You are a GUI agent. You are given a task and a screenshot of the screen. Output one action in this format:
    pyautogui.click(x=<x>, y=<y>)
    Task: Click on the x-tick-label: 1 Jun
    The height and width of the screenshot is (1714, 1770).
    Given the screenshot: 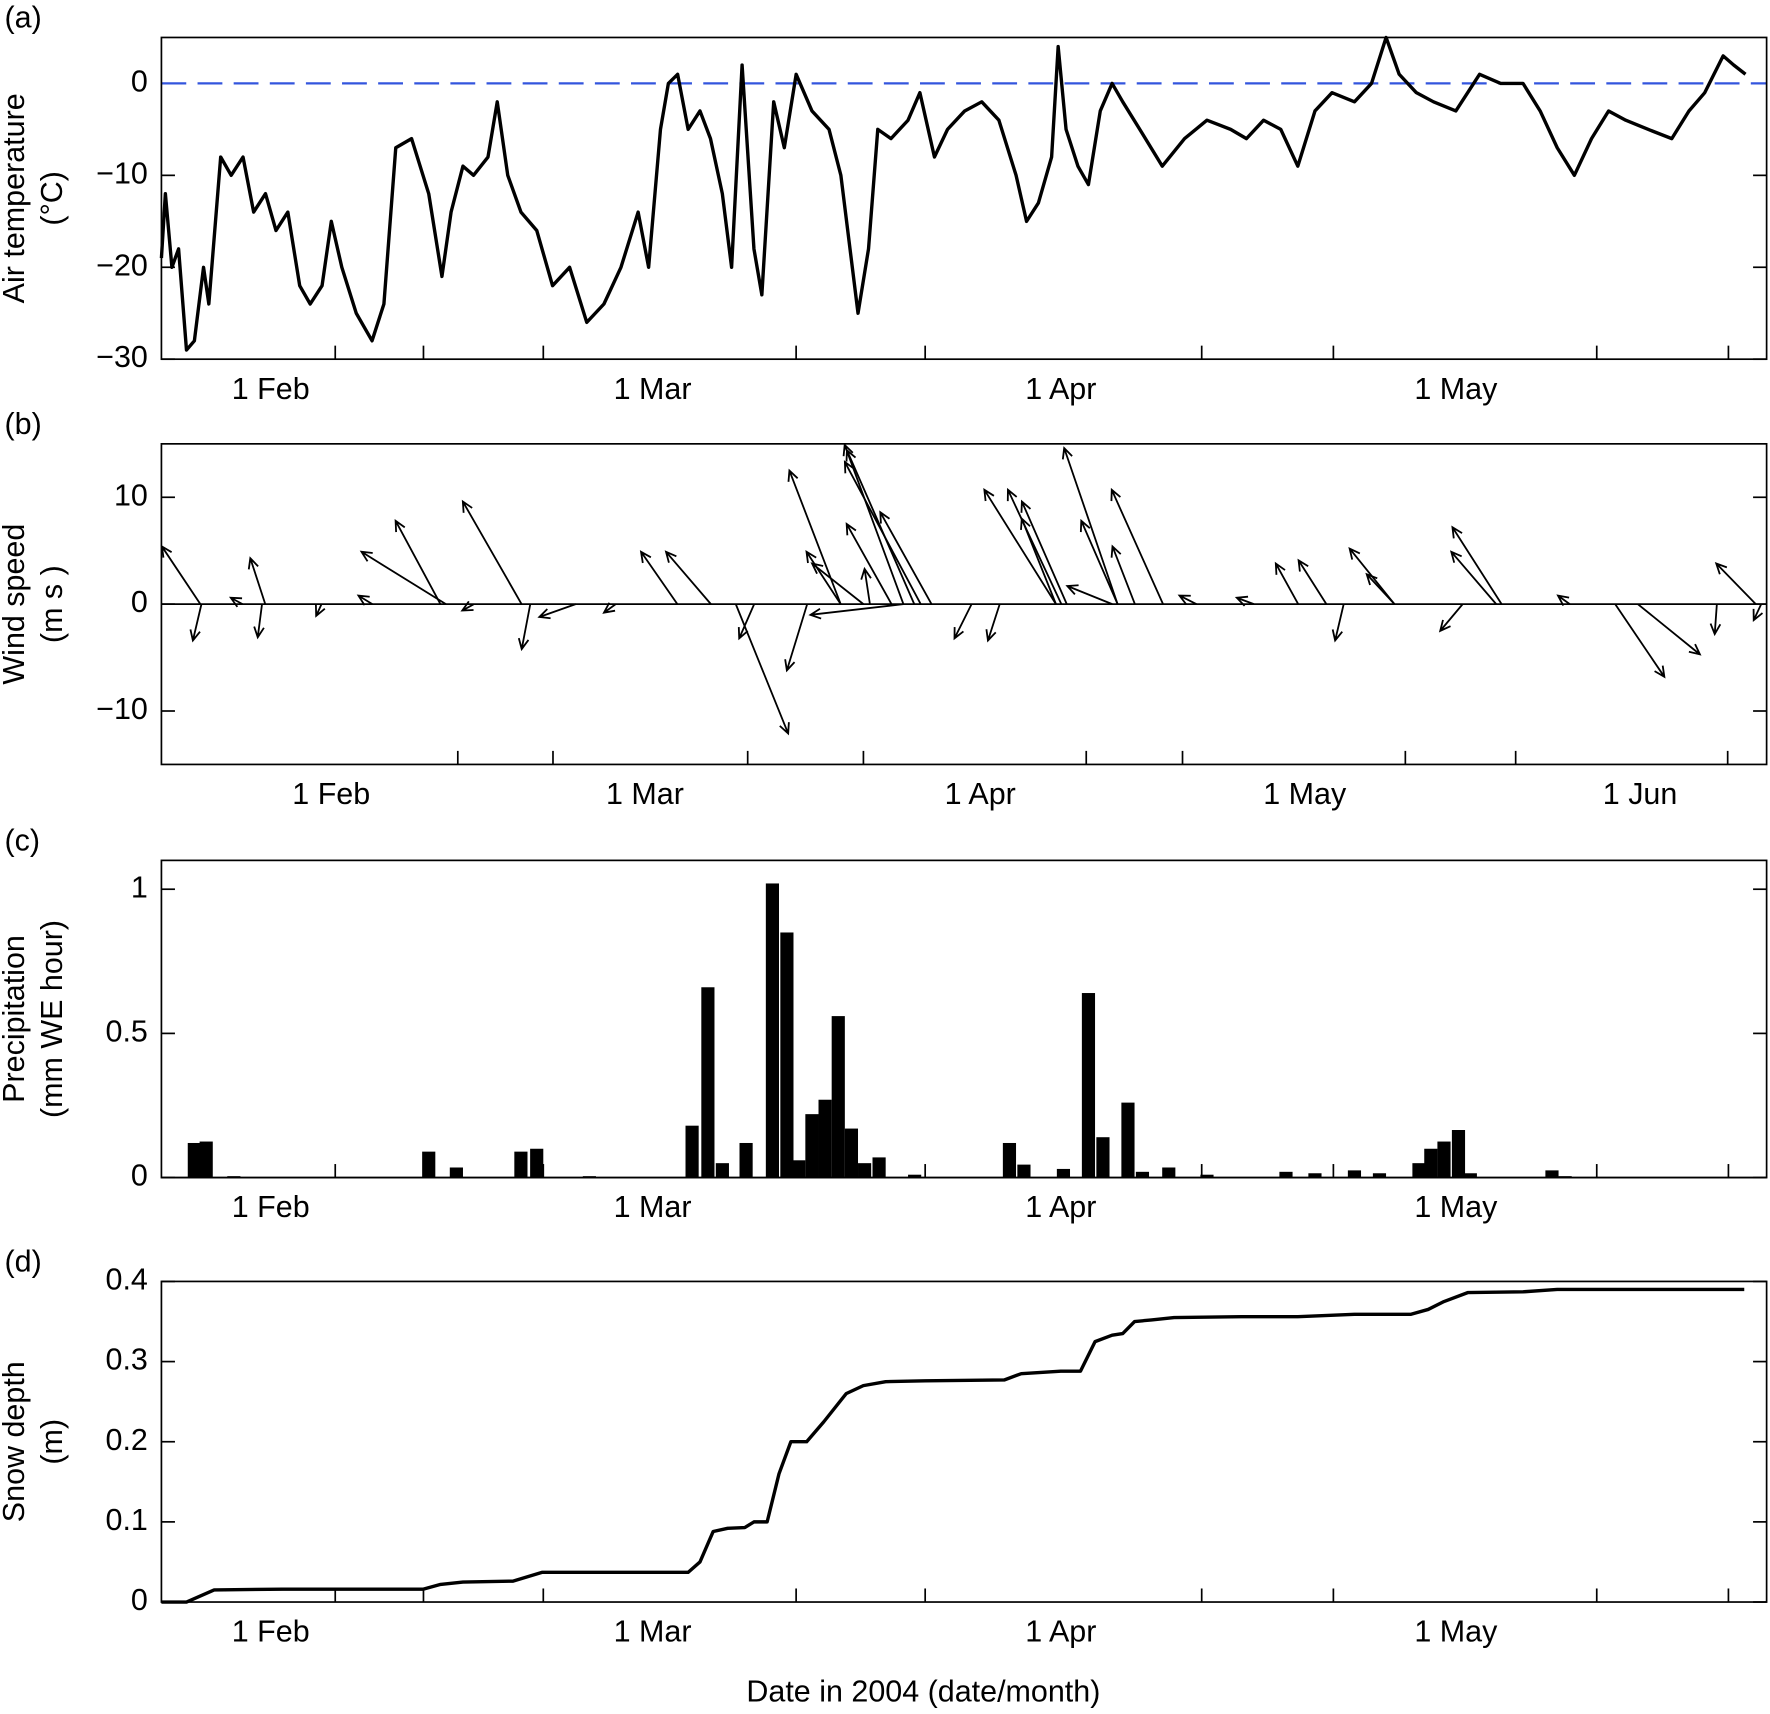 What is the action you would take?
    pyautogui.click(x=1640, y=794)
    